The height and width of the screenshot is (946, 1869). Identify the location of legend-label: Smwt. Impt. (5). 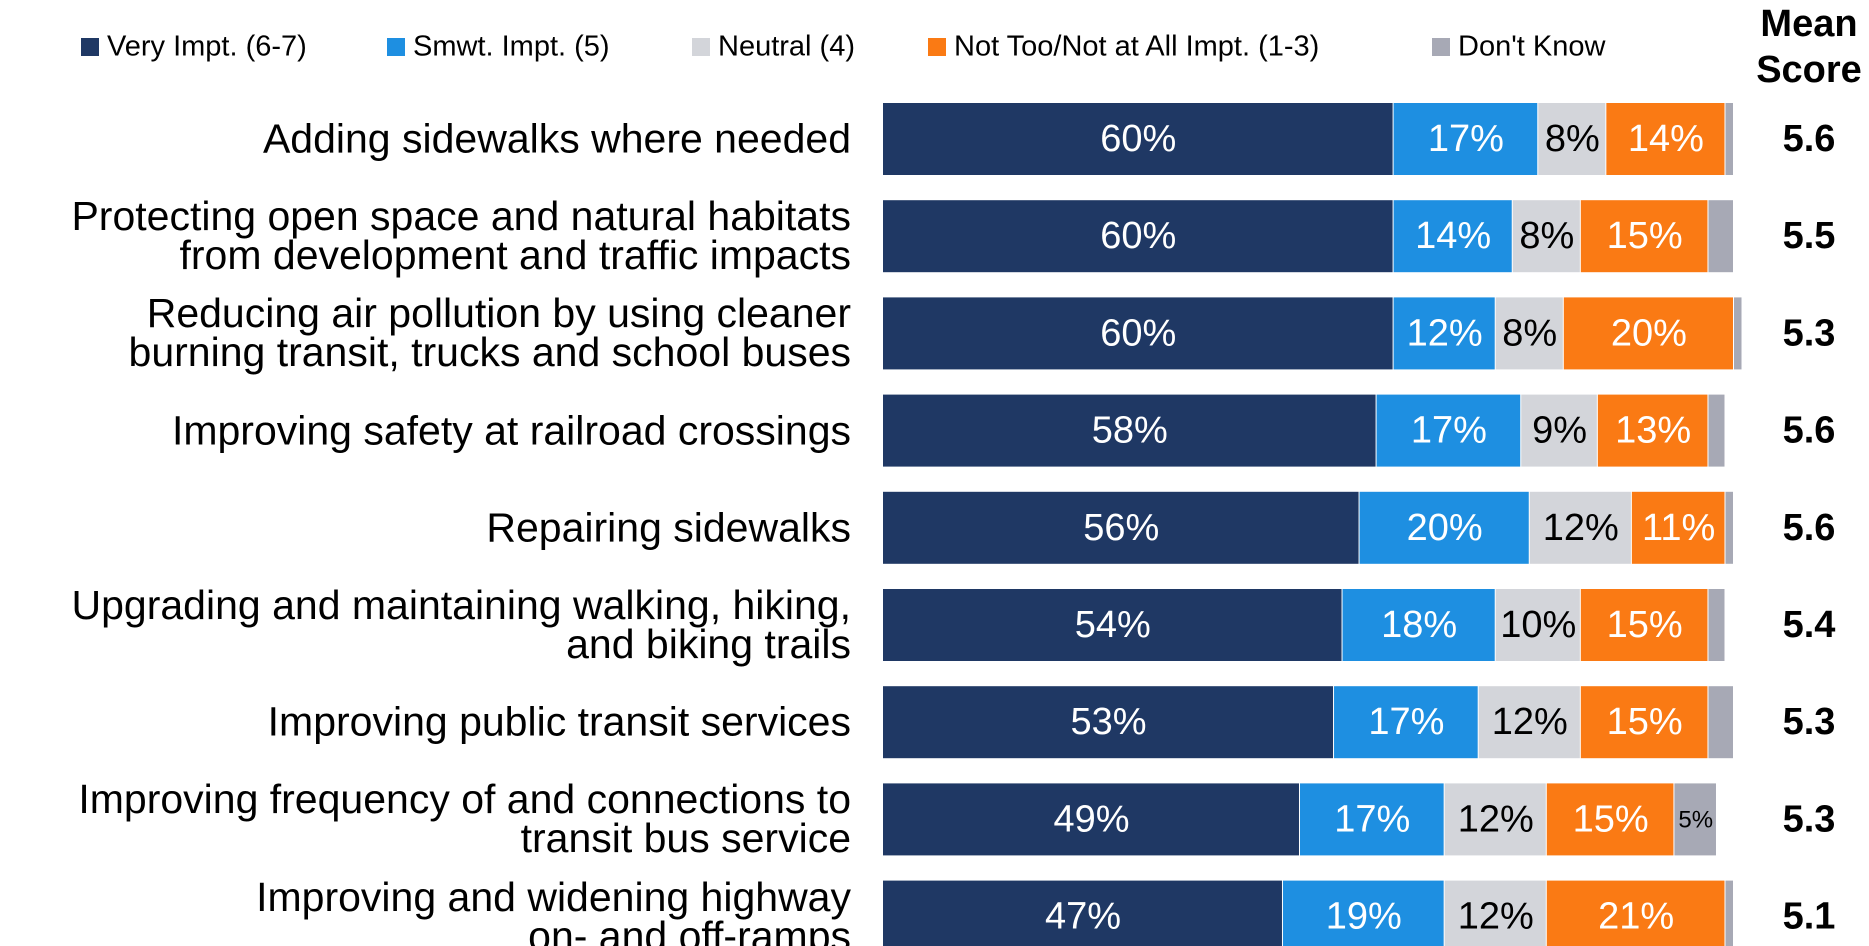
(511, 47).